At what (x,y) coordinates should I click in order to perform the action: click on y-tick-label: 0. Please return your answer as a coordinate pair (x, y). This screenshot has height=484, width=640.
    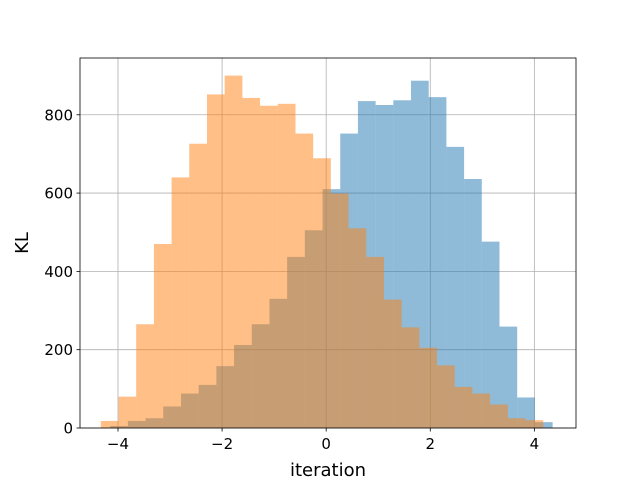
    Looking at the image, I should click on (68, 429).